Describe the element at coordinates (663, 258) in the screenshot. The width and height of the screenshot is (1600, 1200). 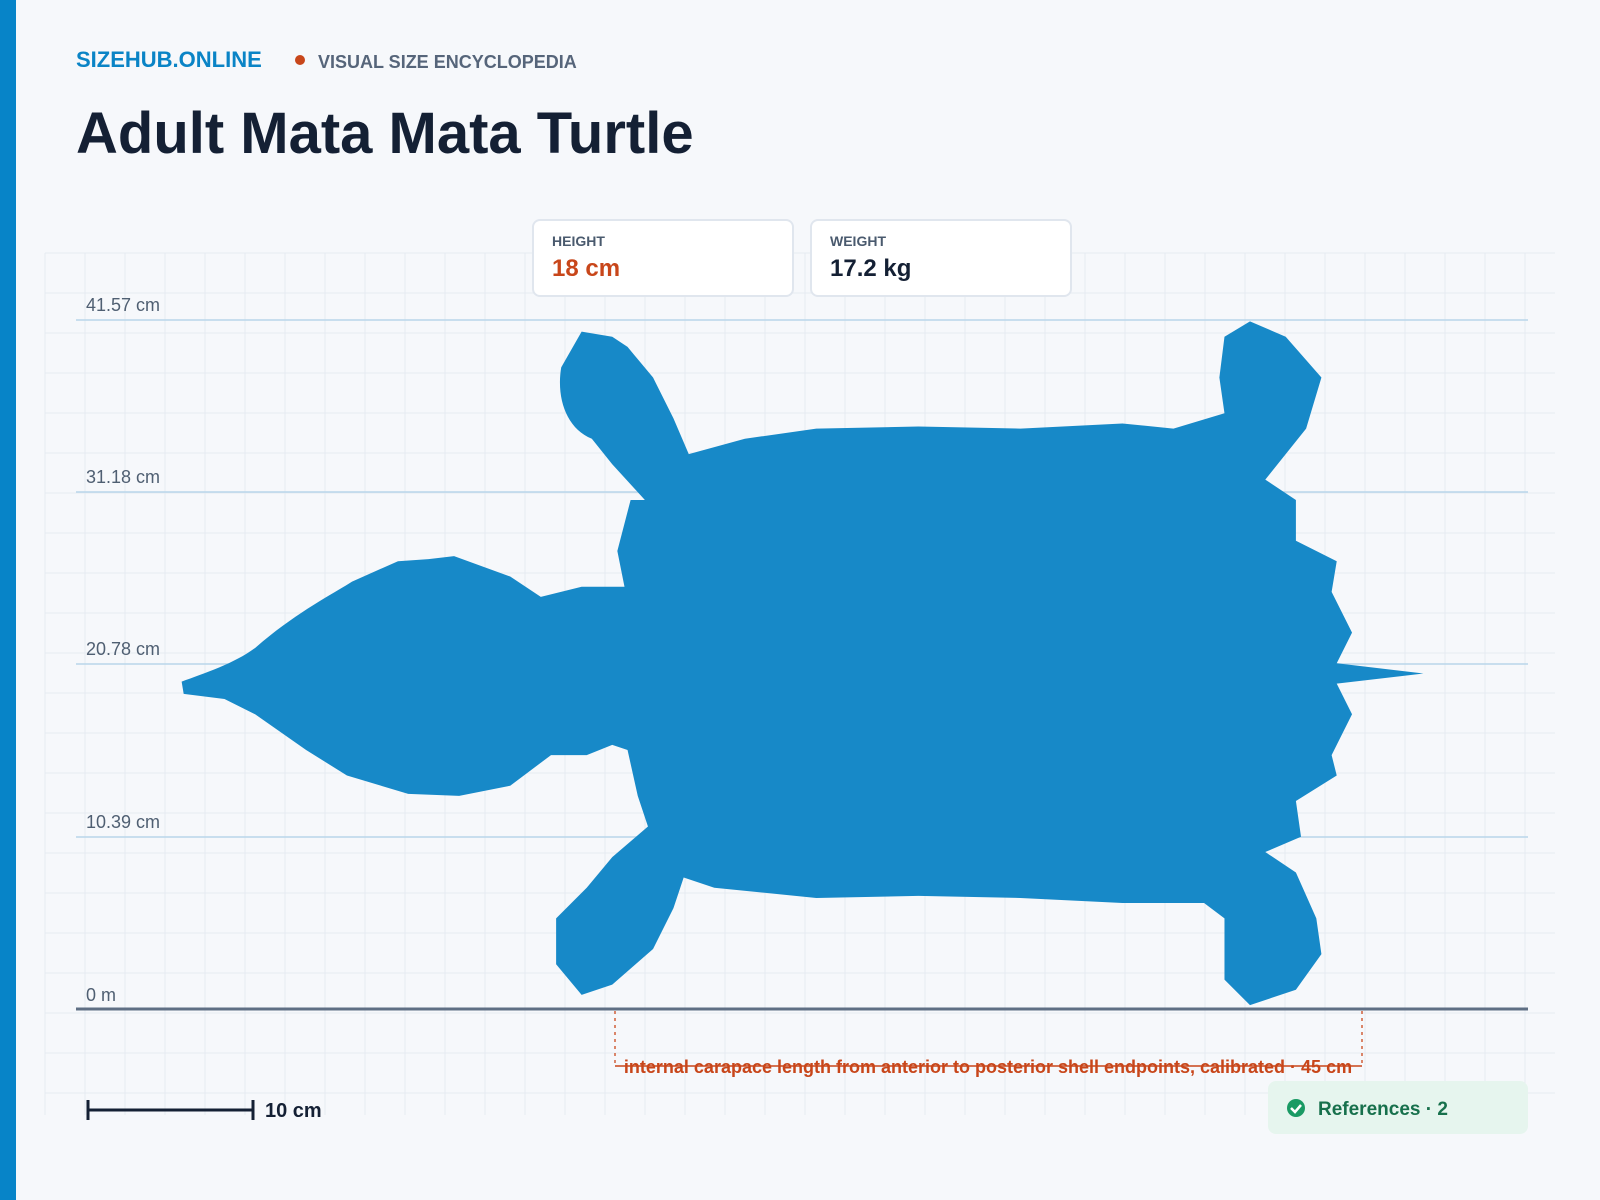
I see `stat-card: HEIGHT 18 cm` at that location.